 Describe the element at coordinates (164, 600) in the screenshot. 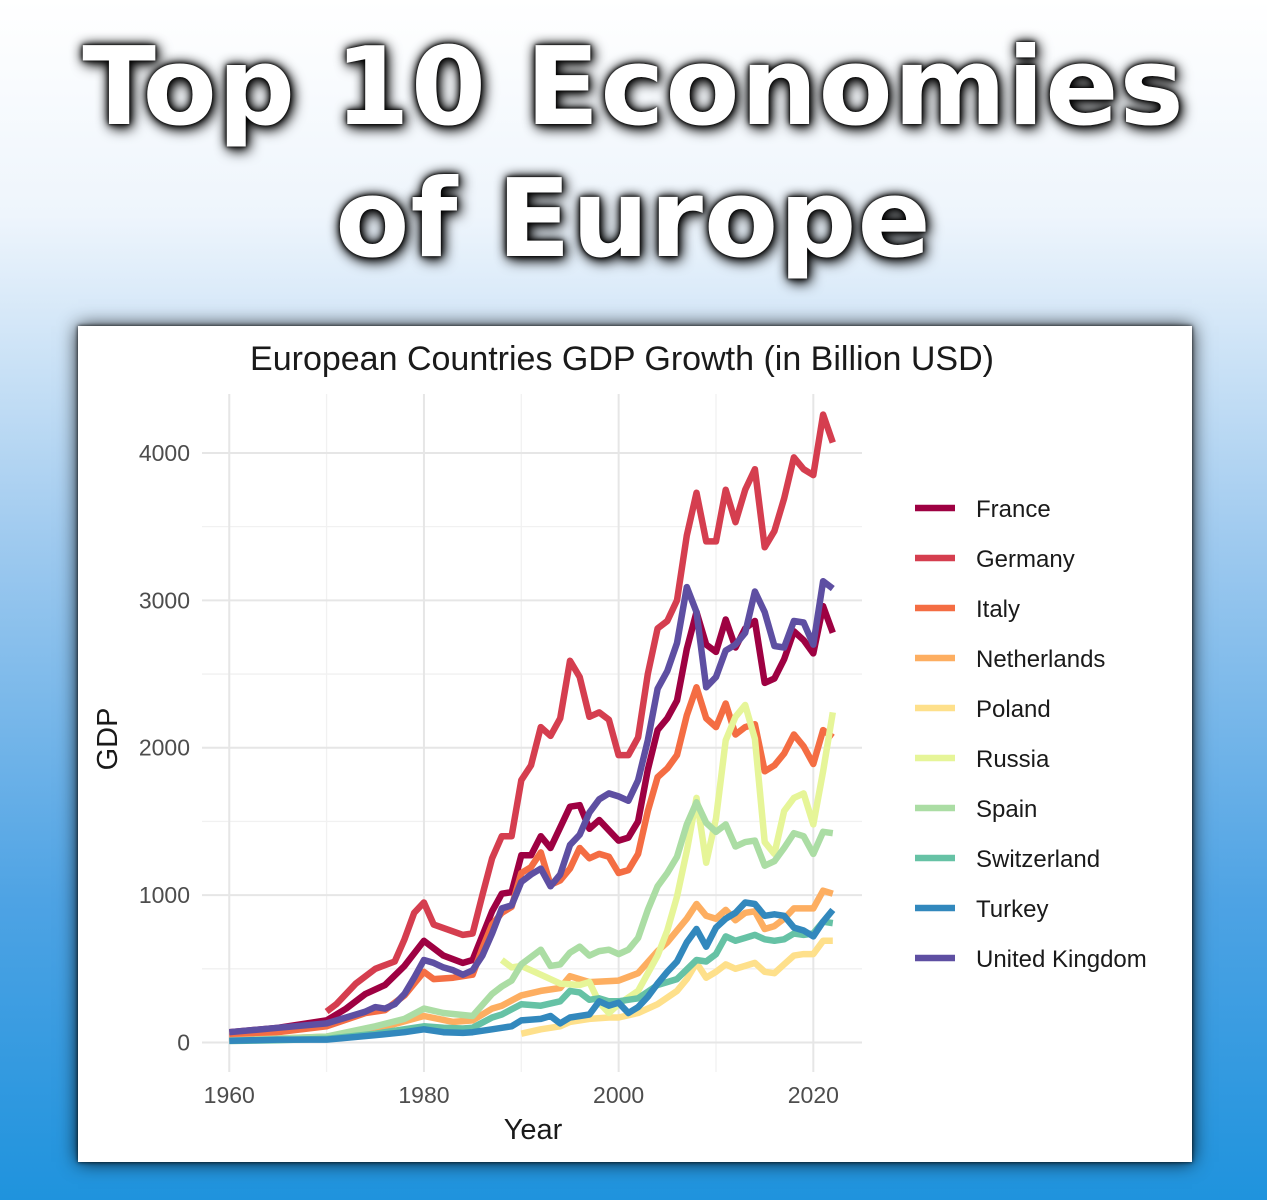

I see `y-tick-label: 3000` at that location.